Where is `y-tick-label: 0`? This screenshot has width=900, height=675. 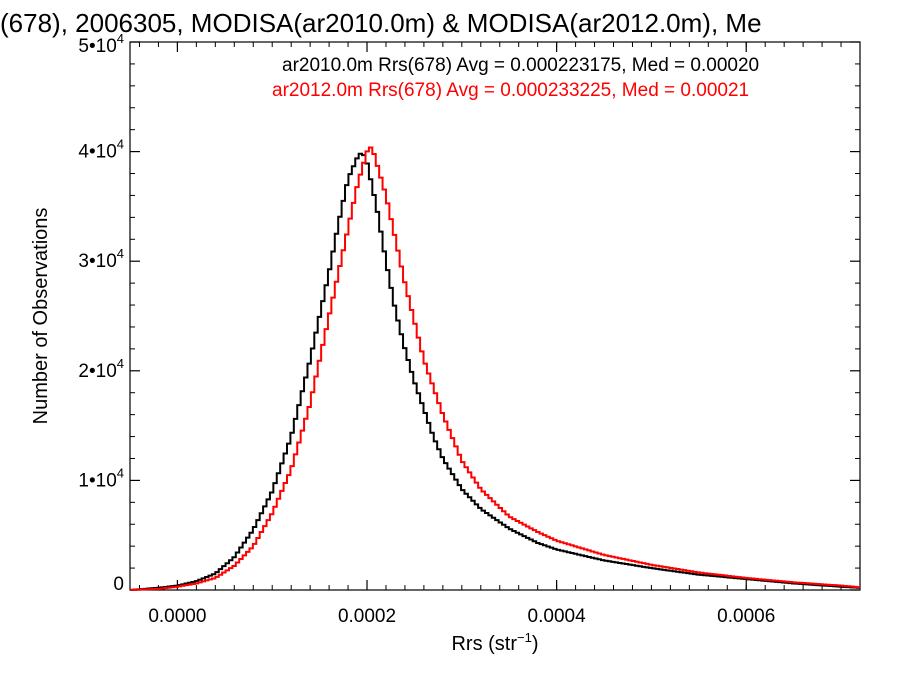 y-tick-label: 0 is located at coordinates (118, 584).